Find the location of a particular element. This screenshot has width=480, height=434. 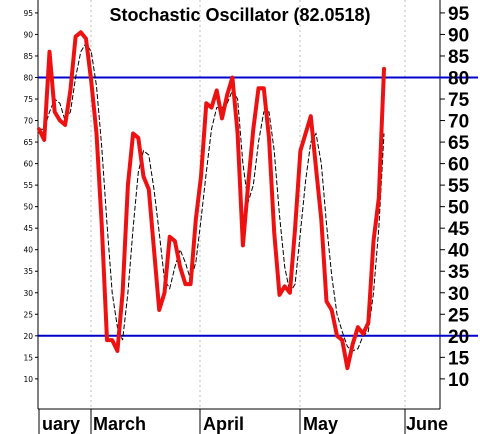

x-tick-label: March is located at coordinates (119, 424).